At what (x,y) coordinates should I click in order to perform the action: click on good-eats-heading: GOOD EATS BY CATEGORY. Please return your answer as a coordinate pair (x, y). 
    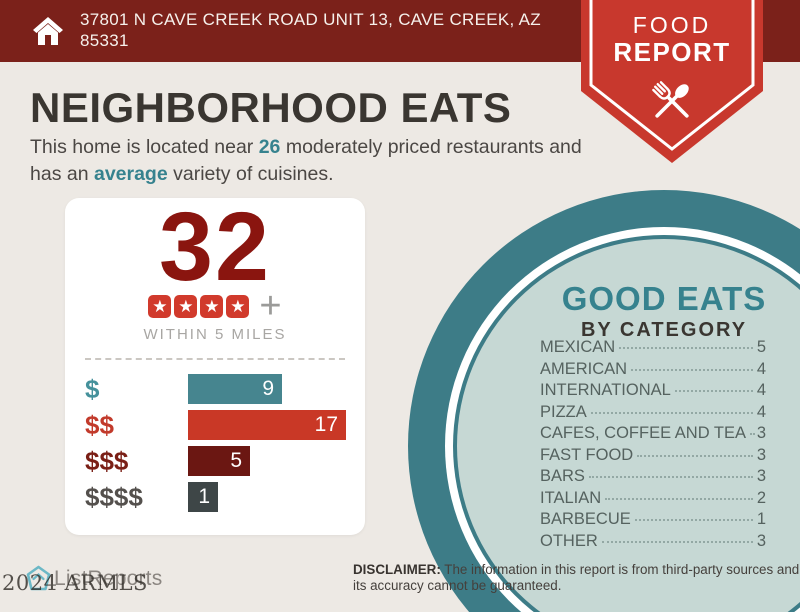
    Looking at the image, I should click on (657, 311).